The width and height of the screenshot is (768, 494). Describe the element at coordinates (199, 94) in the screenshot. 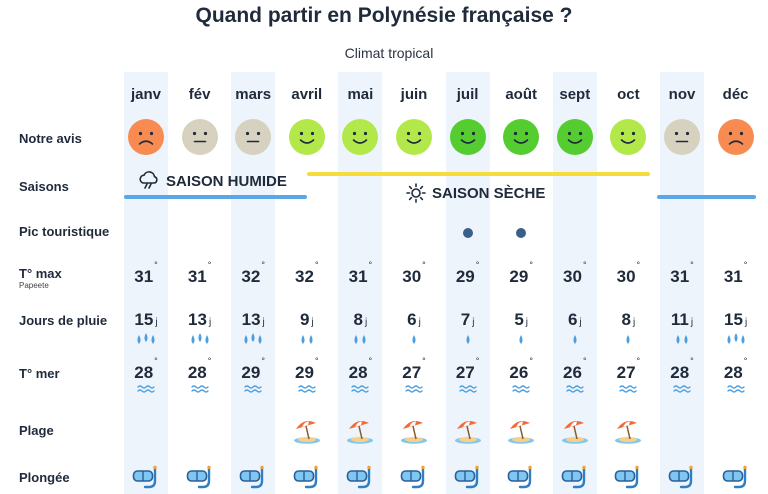

I see `month-header: fév` at that location.